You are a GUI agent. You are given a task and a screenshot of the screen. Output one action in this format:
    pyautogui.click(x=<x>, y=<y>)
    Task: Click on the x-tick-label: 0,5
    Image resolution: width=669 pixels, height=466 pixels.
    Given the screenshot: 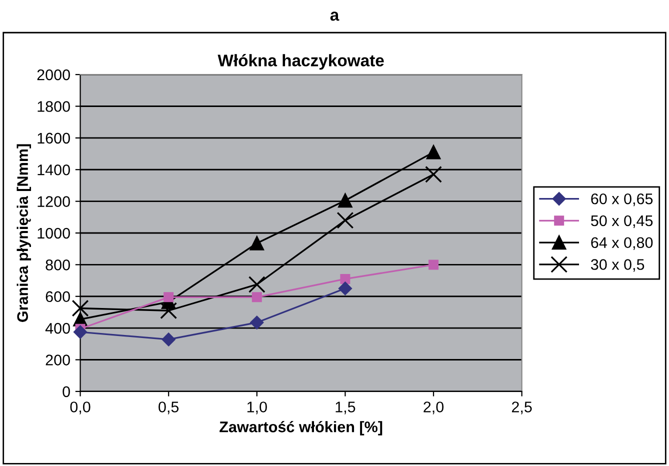 What is the action you would take?
    pyautogui.click(x=168, y=408)
    